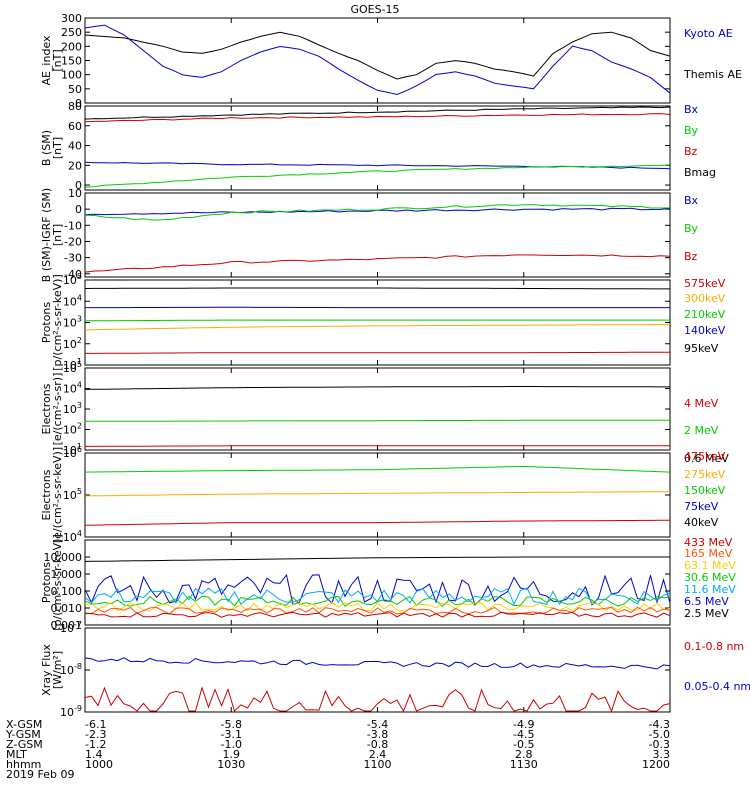  What do you see at coordinates (705, 474) in the screenshot?
I see `legend-entry: 275keV` at bounding box center [705, 474].